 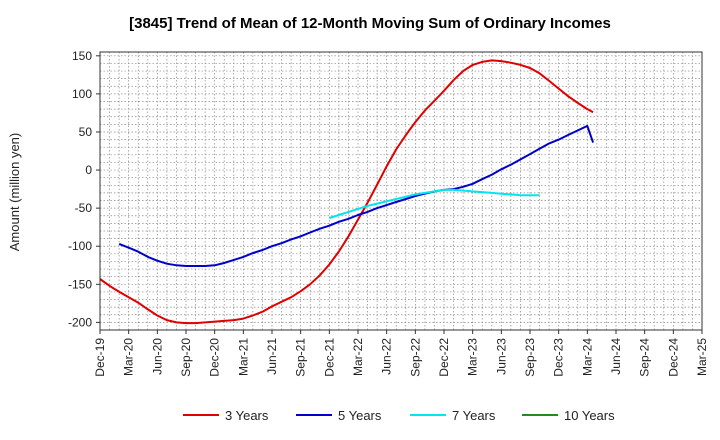 I want to click on x-tick-label: Mar-23, so click(x=473, y=357).